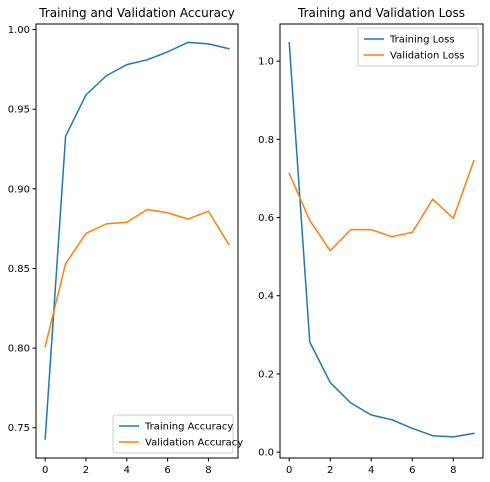 Image resolution: width=490 pixels, height=482 pixels. I want to click on accuracy-y-tick-label-2: 0.85, so click(19, 269).